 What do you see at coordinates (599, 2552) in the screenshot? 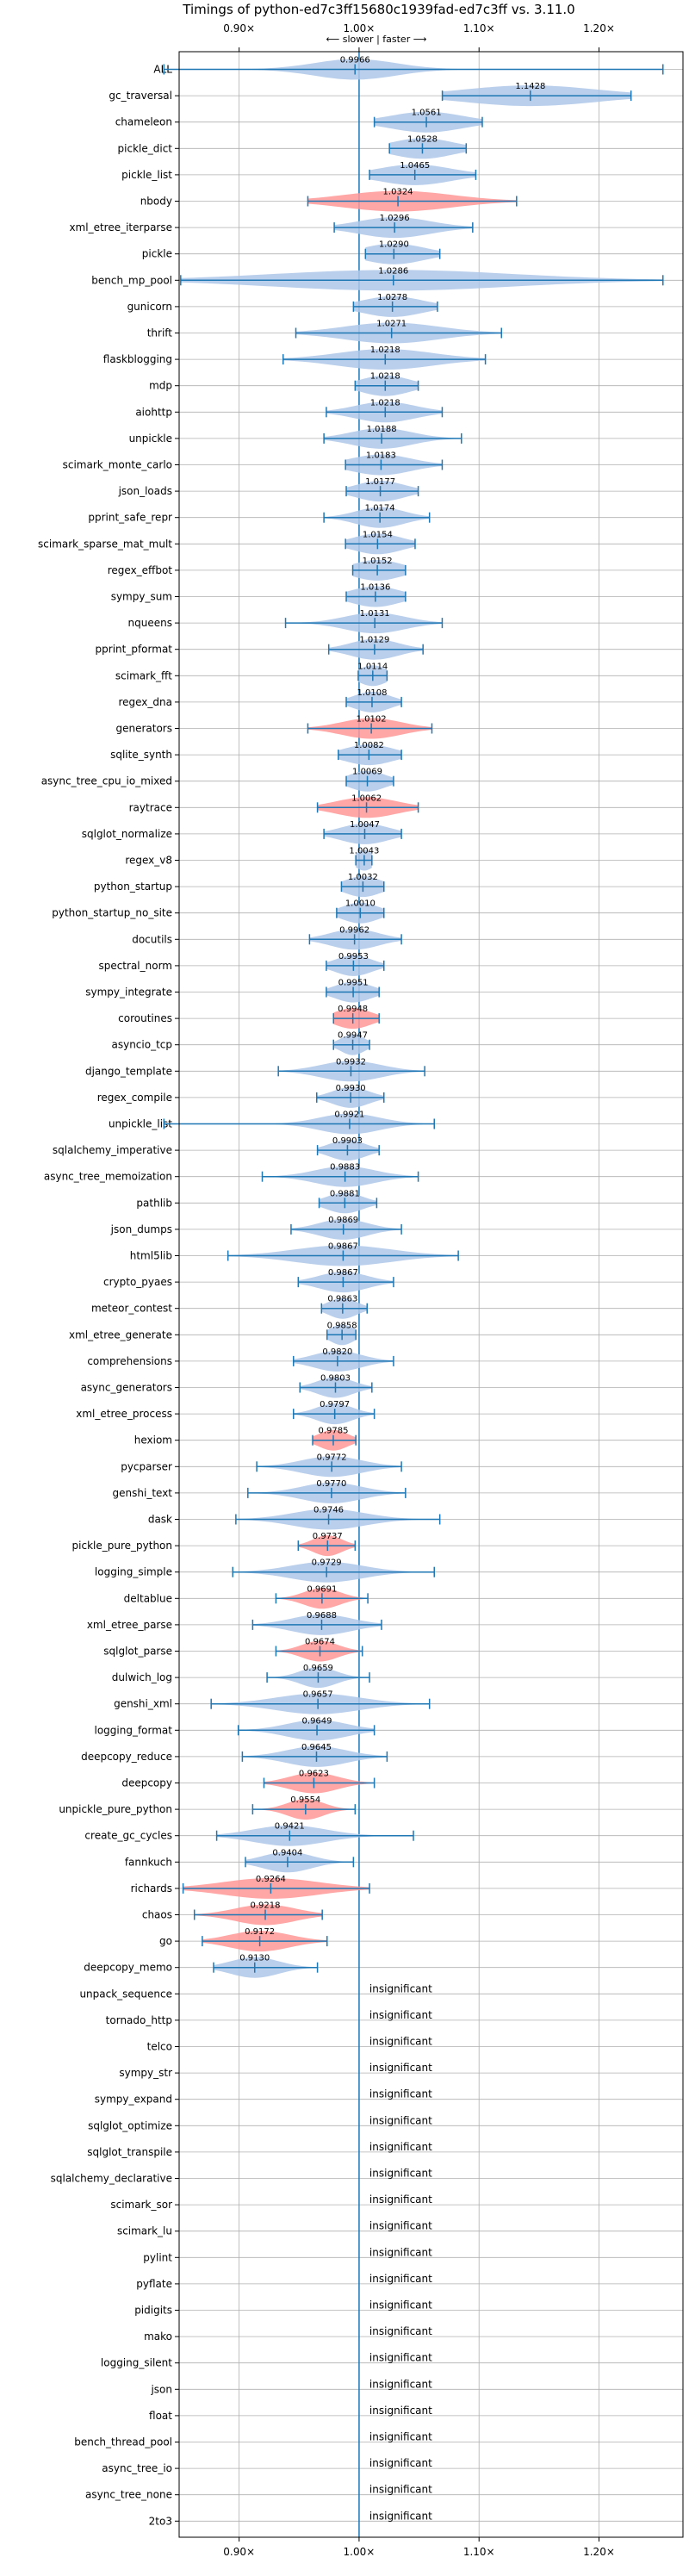
I see `x-tick-label-bottom: 1.20×` at bounding box center [599, 2552].